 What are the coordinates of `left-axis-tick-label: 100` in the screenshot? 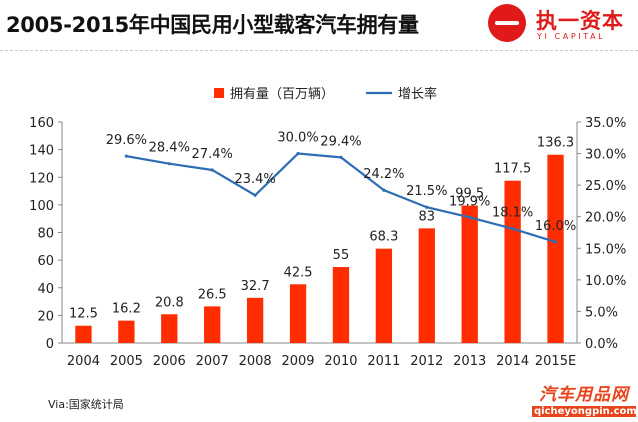 It's located at (41, 206).